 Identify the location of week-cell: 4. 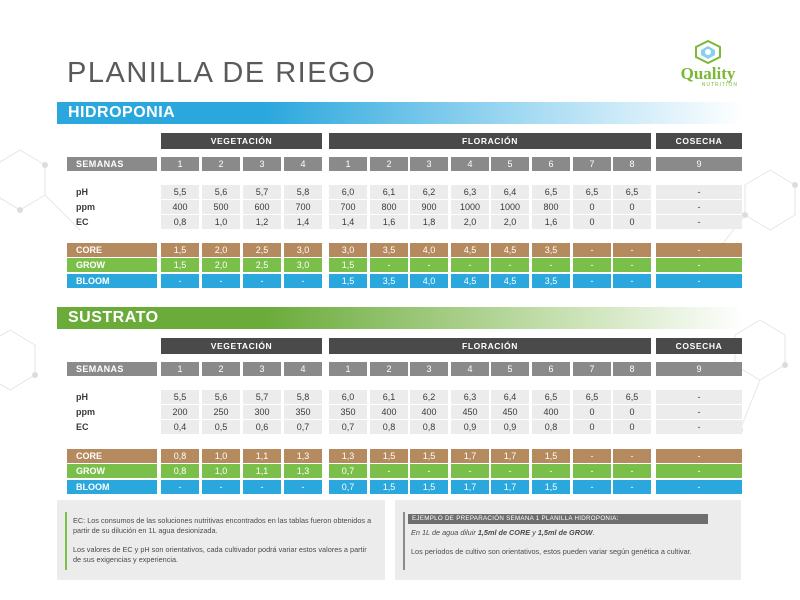
(470, 164).